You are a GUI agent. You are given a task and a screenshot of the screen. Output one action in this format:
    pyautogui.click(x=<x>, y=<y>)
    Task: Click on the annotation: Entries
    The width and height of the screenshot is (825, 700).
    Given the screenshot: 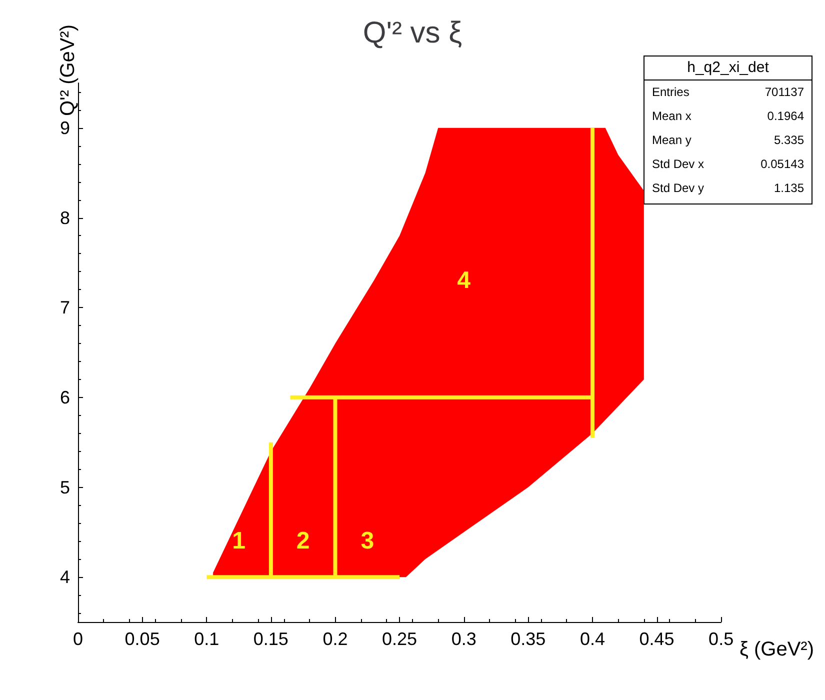 What is the action you would take?
    pyautogui.click(x=671, y=92)
    